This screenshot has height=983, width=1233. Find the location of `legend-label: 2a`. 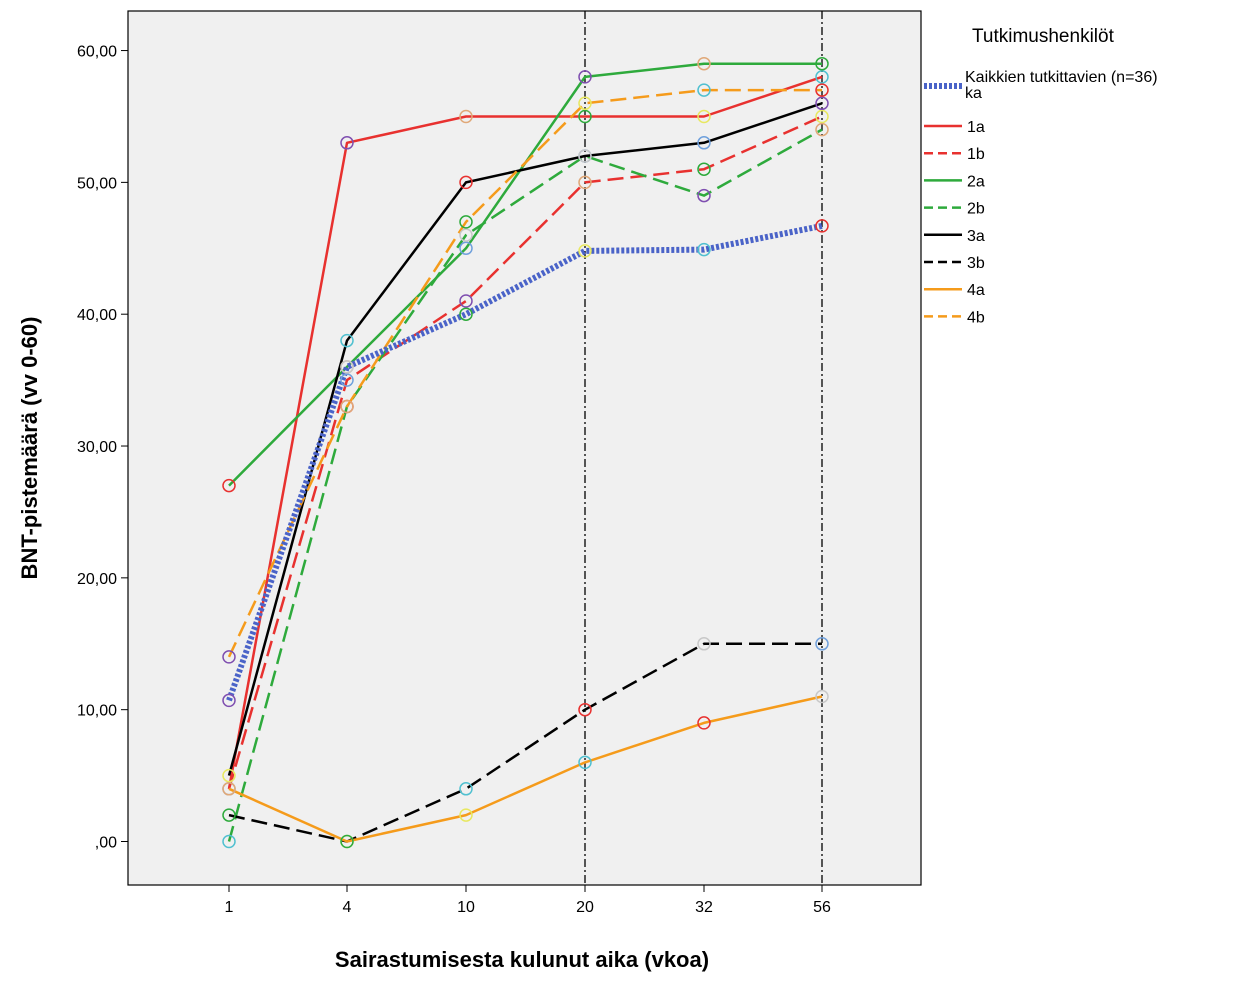

legend-label: 2a is located at coordinates (976, 181).